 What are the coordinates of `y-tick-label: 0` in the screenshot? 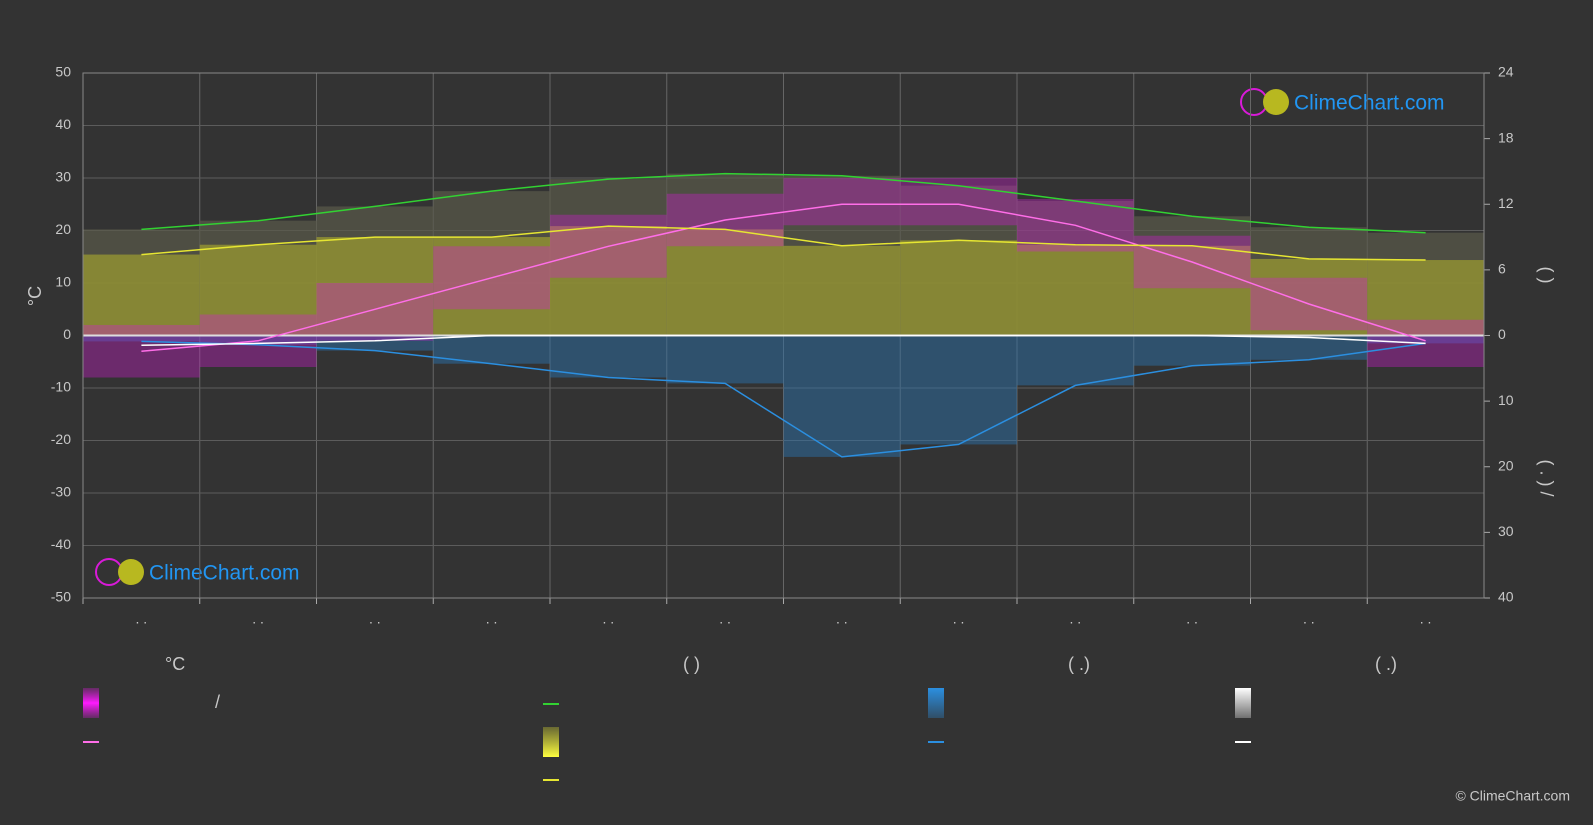 It's located at (67, 334).